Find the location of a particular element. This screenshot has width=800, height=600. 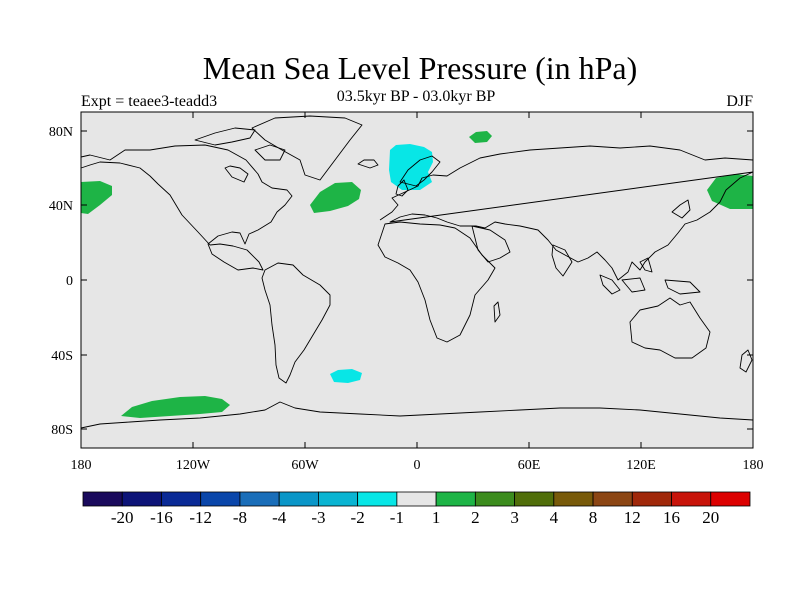

colorbar-label: -1 is located at coordinates (397, 517).